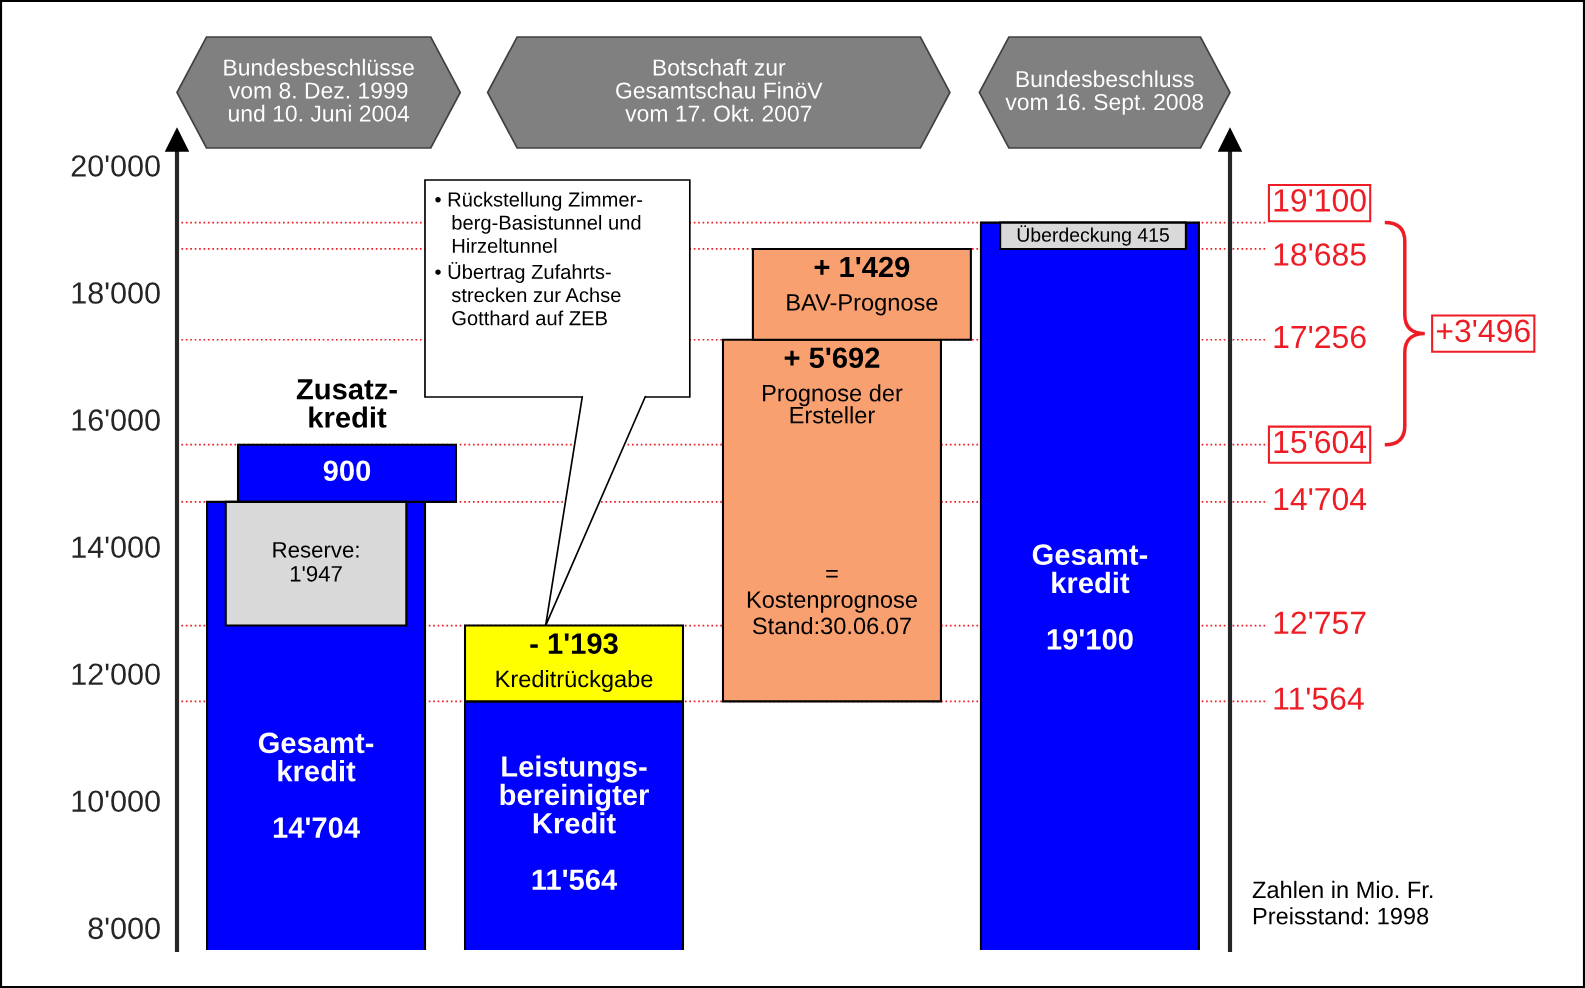 This screenshot has height=988, width=1585. Describe the element at coordinates (719, 90) in the screenshot. I see `text: Botschaft zur Gesamtschau FinöV vom 17. Okt. 2007` at that location.